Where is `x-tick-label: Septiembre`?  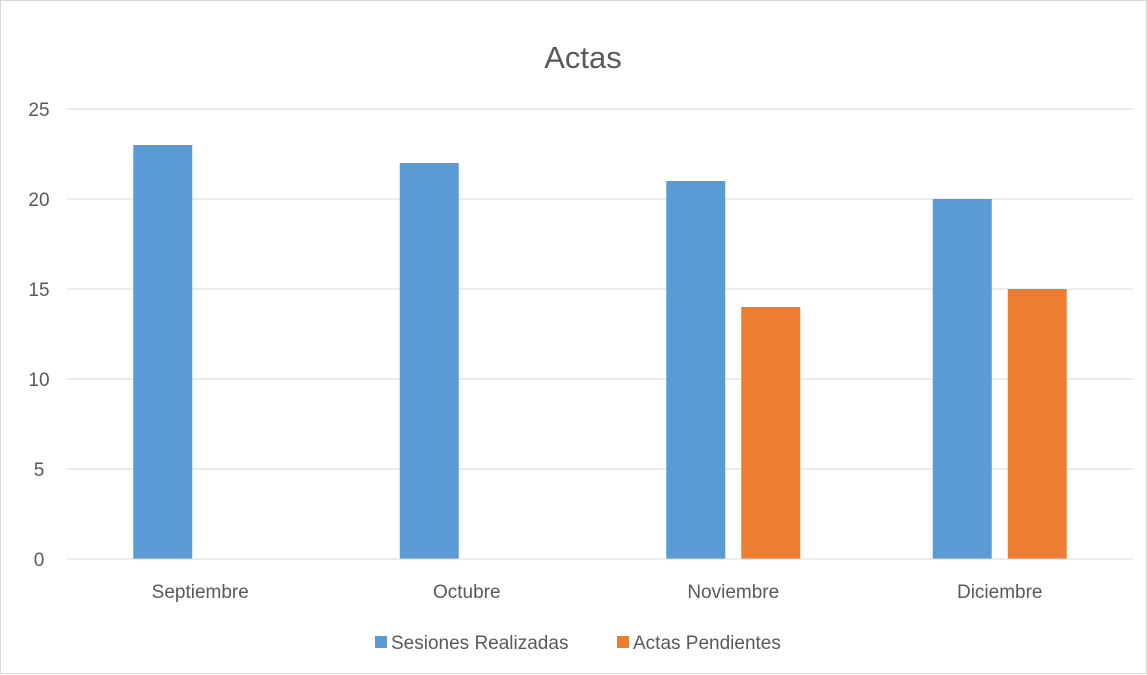
x-tick-label: Septiembre is located at coordinates (200, 592).